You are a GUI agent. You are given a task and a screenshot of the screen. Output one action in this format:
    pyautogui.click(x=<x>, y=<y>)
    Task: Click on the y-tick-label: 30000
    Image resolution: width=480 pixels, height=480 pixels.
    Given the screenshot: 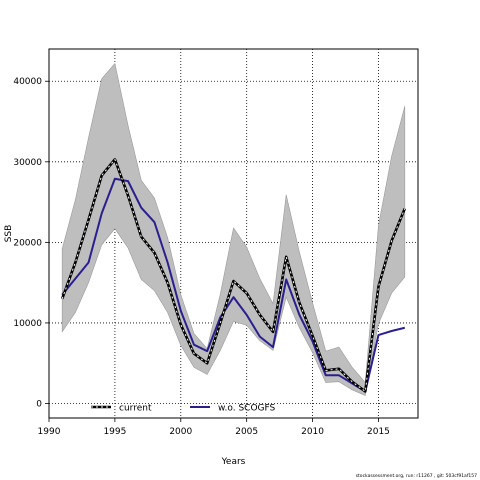 What is the action you would take?
    pyautogui.click(x=27, y=163)
    